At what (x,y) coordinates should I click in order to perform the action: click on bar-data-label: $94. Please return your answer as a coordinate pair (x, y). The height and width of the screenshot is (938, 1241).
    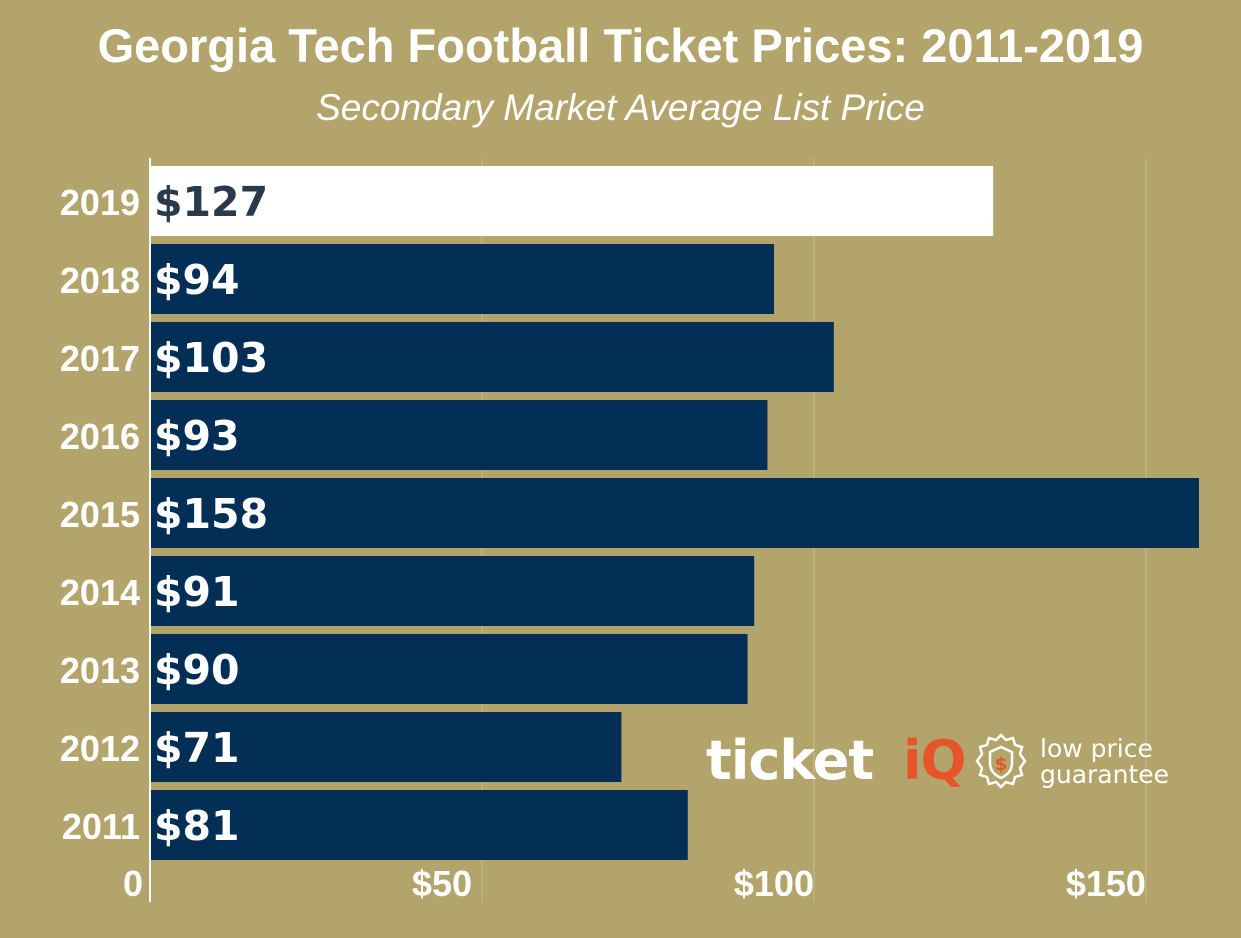
    Looking at the image, I should click on (197, 280).